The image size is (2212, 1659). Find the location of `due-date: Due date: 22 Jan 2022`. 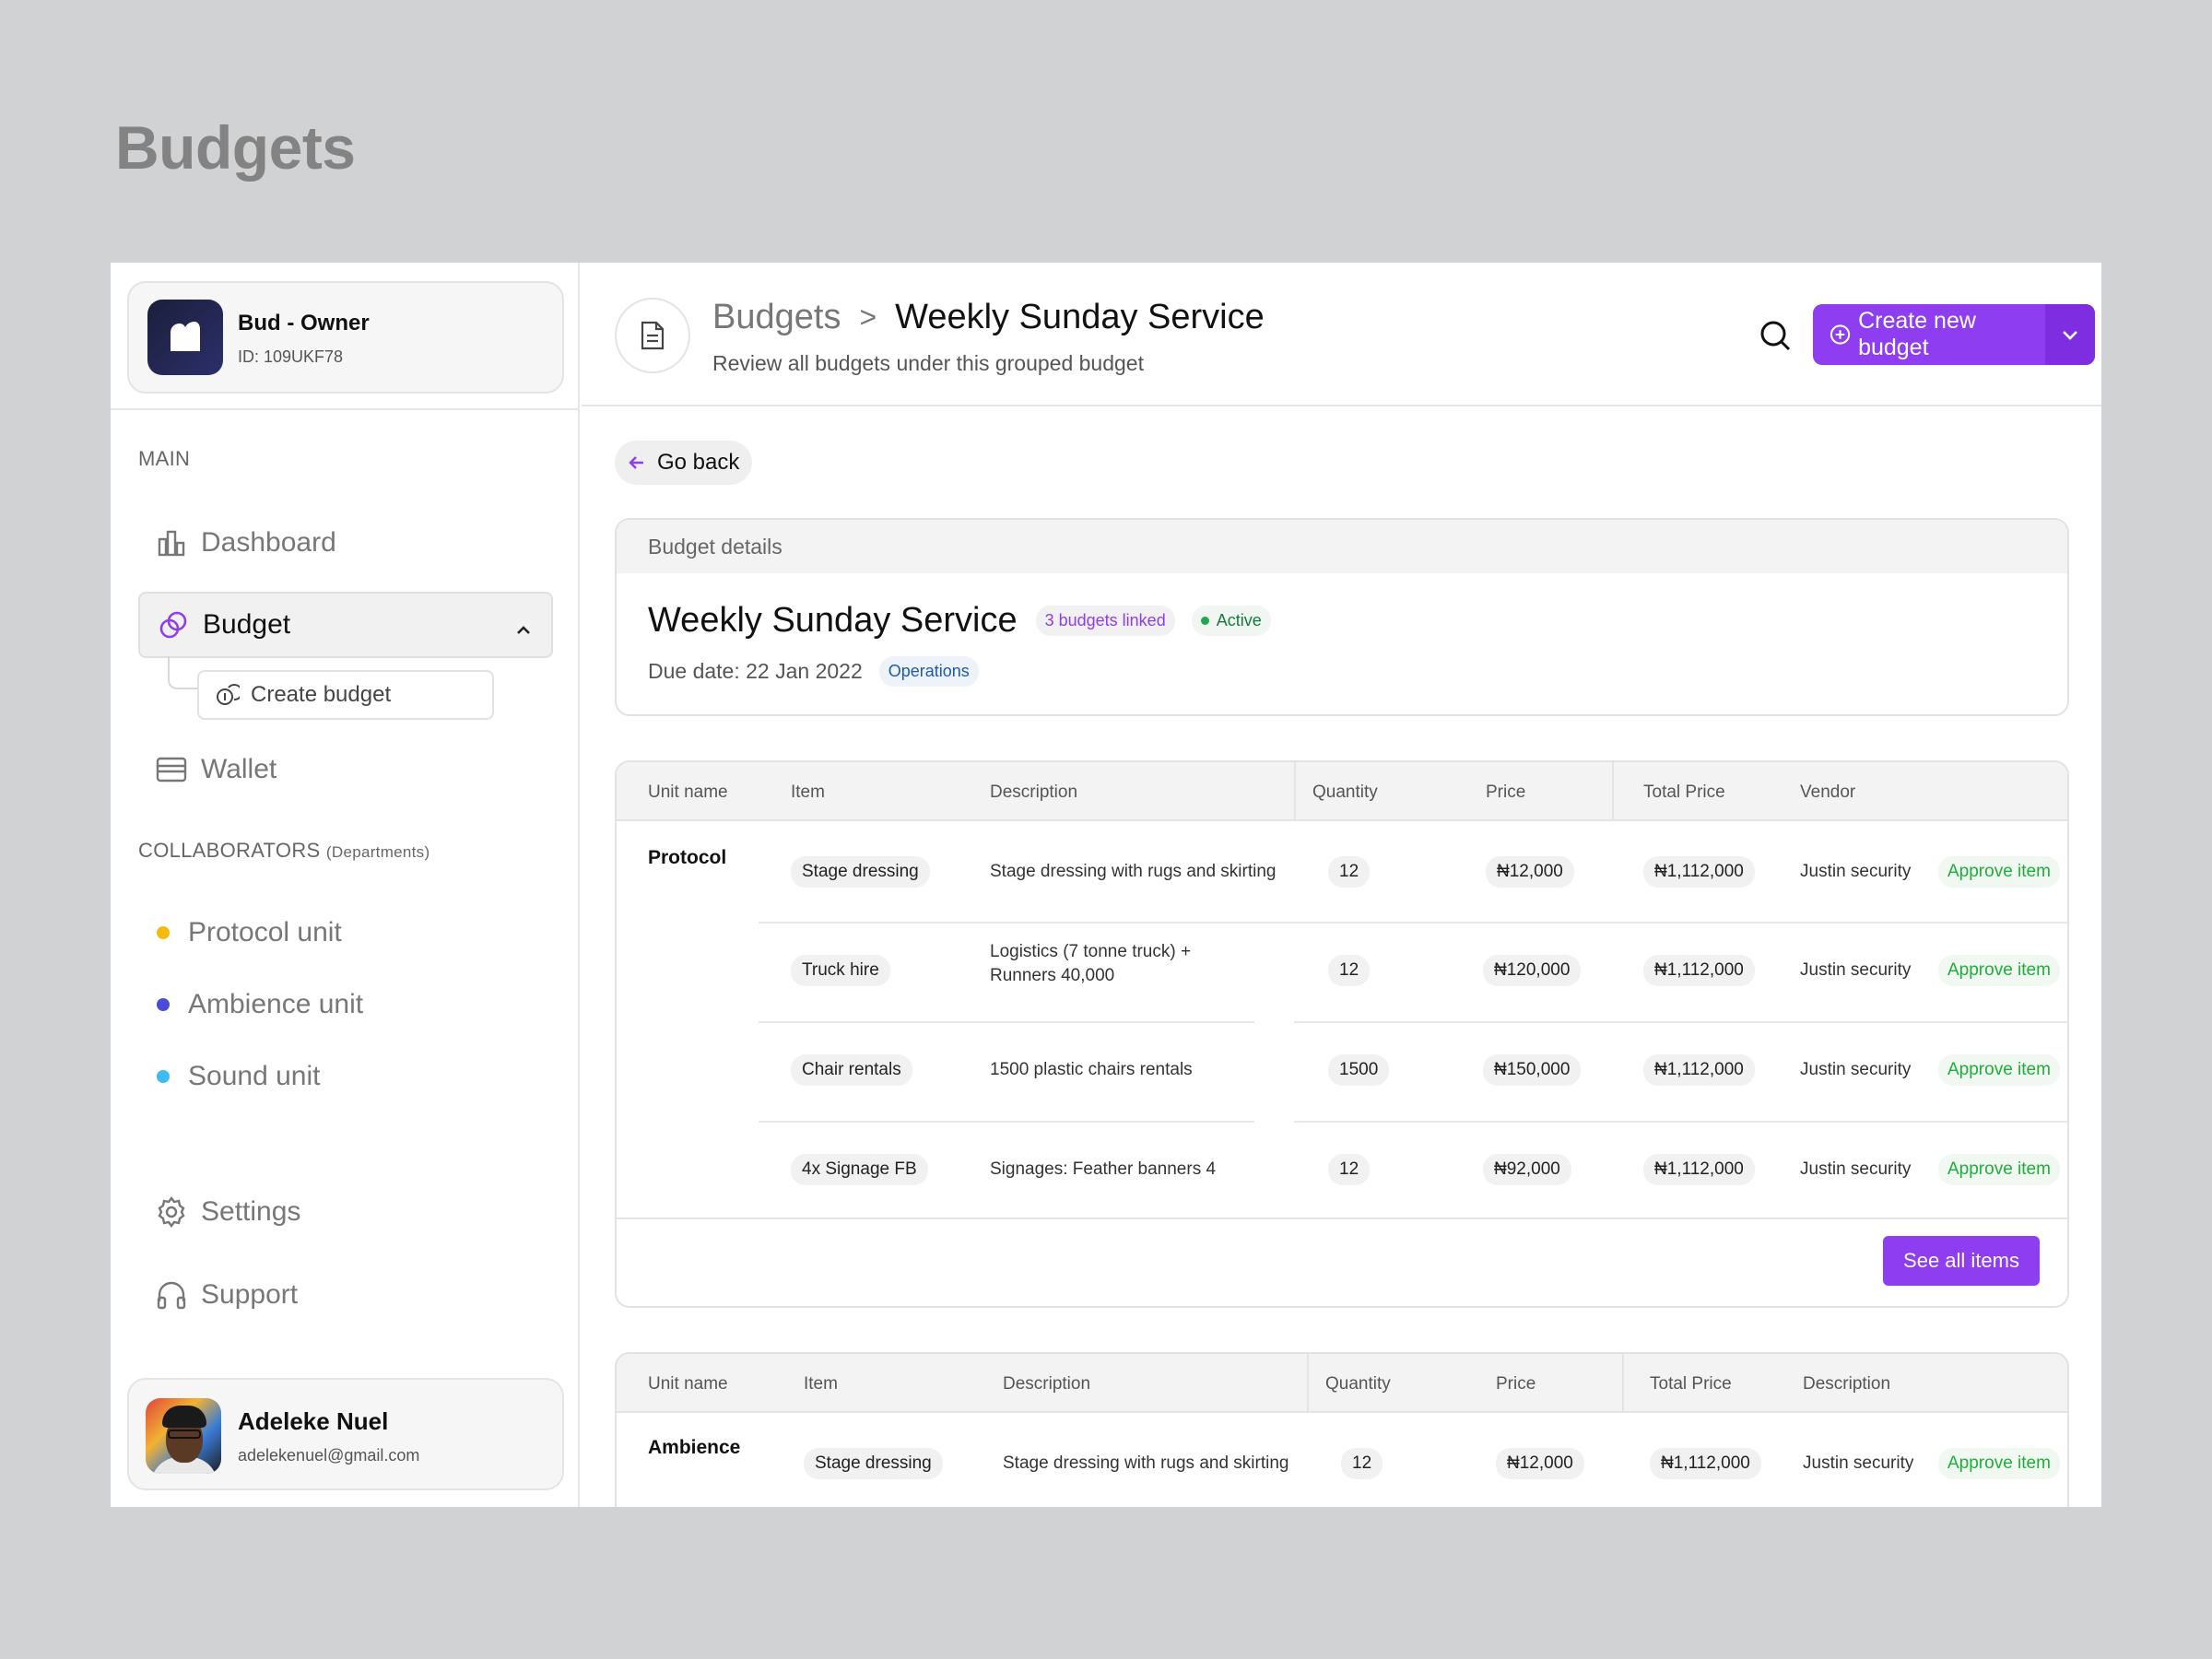

due-date: Due date: 22 Jan 2022 is located at coordinates (755, 671).